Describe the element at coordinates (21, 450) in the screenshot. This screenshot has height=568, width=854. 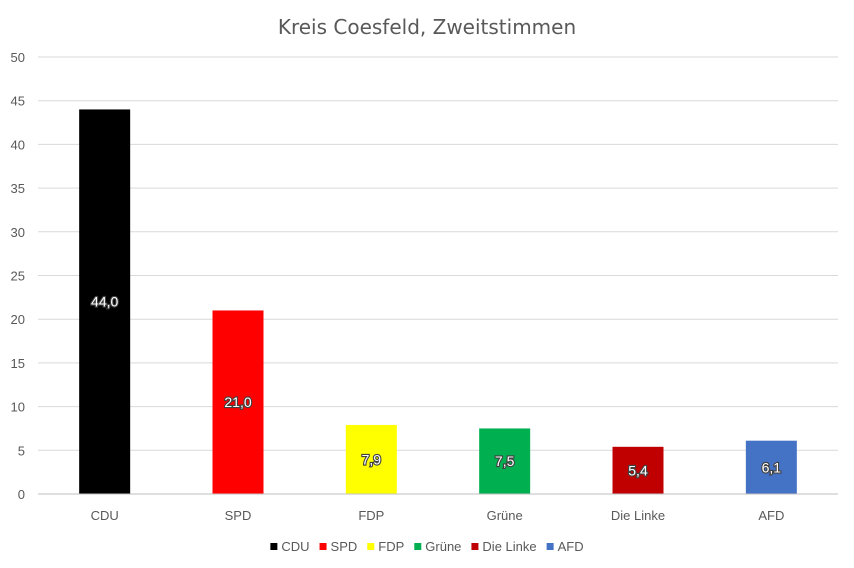
I see `y-tick-label: 5` at that location.